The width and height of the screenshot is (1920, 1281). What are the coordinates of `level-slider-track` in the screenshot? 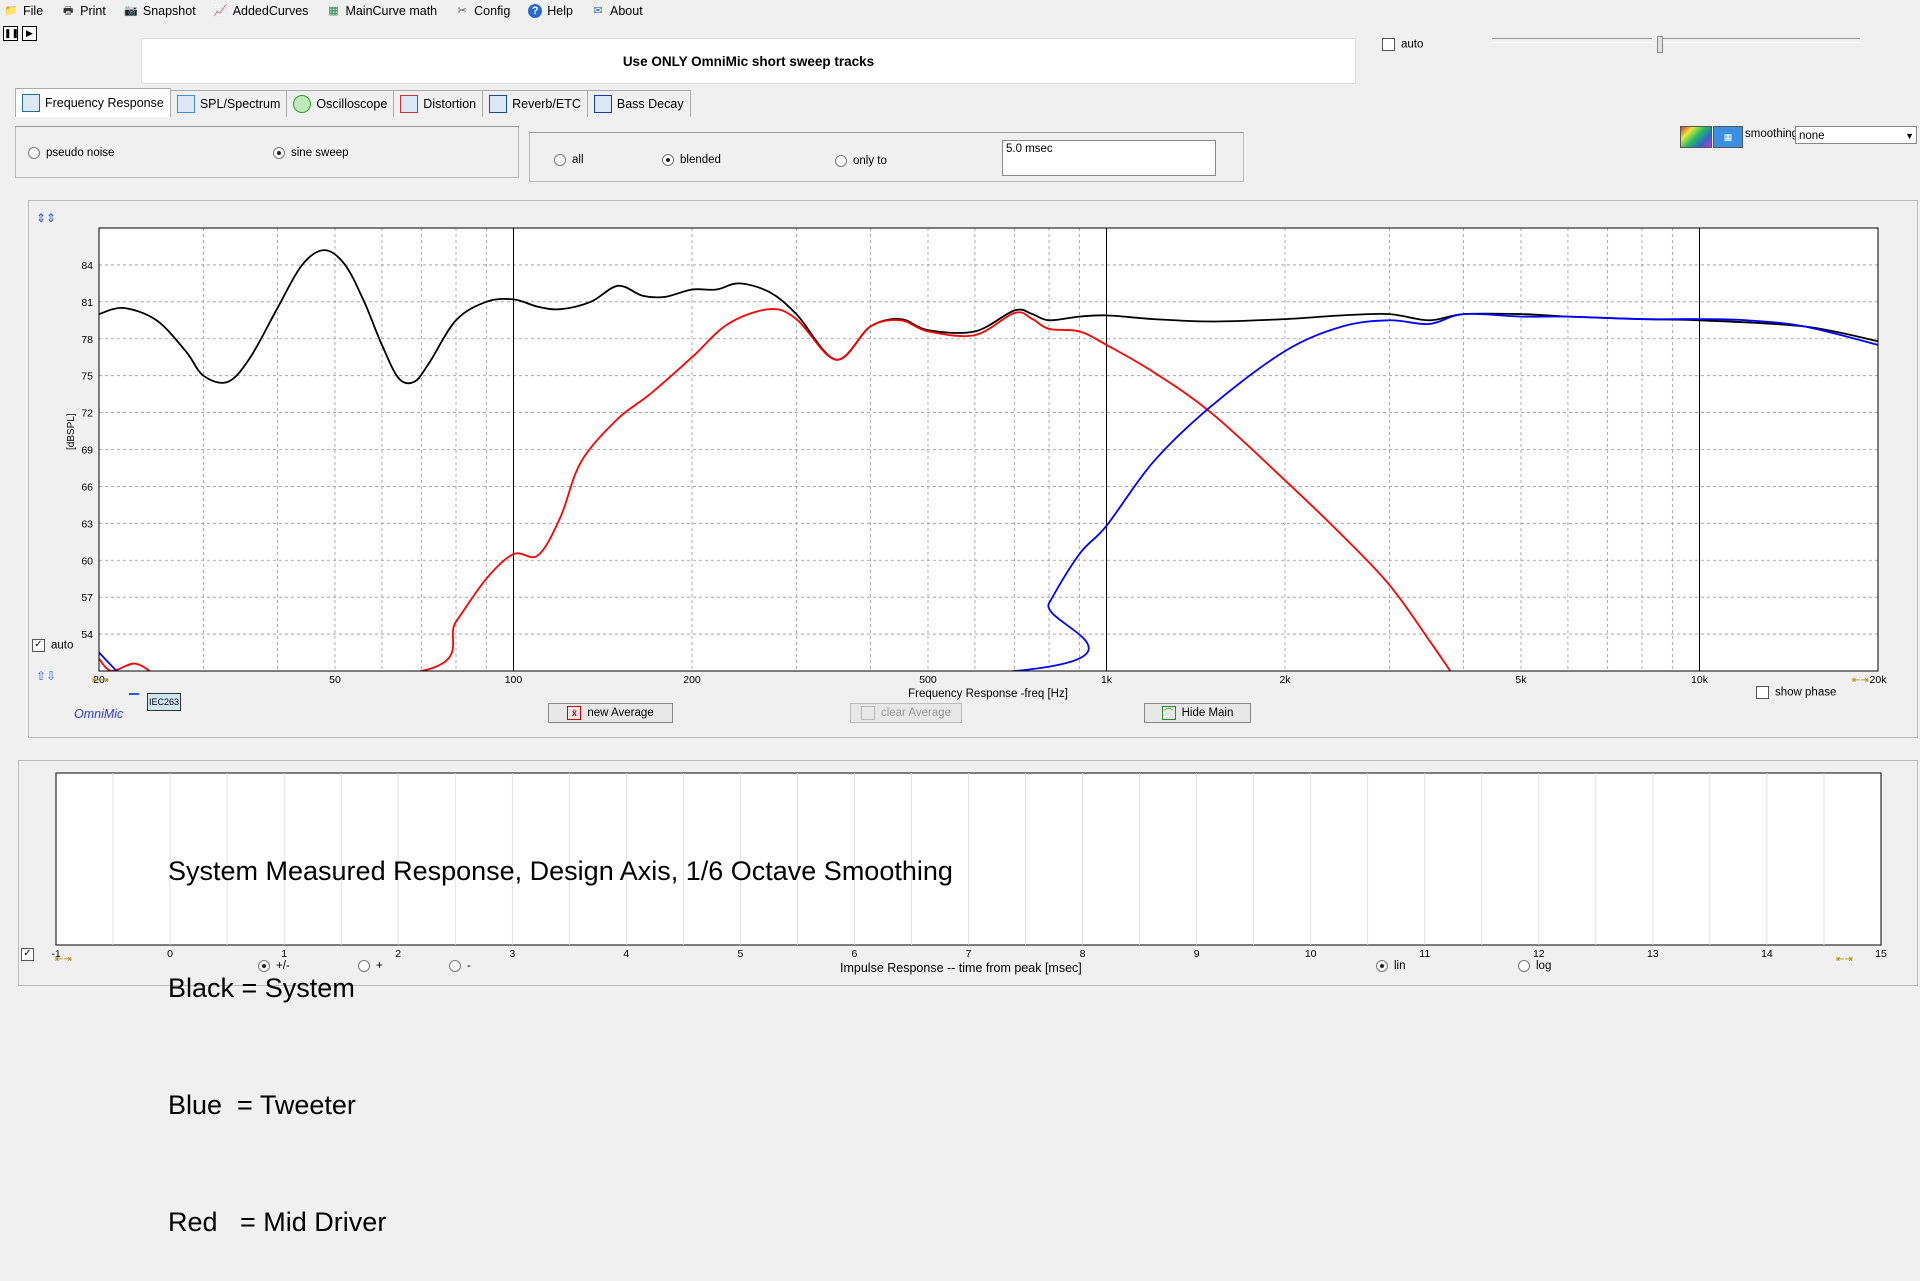 It's located at (1572, 40).